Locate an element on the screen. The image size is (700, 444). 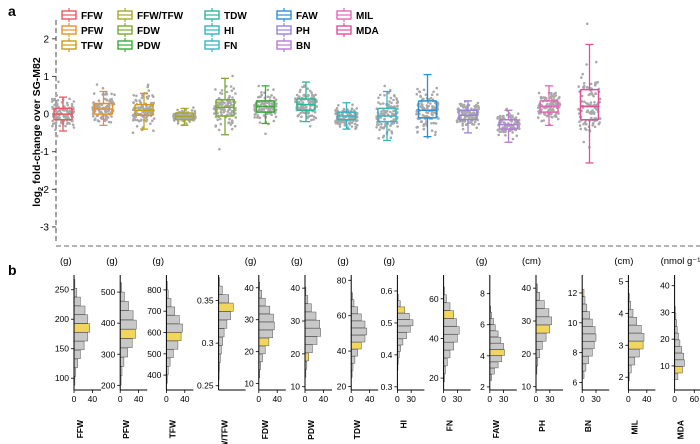
histogram-pdw: (g) 10 20 30 40 0 40 PDW is located at coordinates (311, 348).